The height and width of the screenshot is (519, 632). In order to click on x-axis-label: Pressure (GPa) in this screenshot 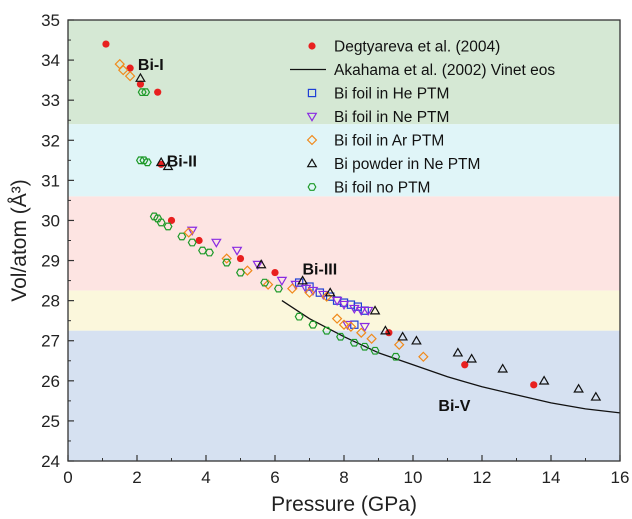, I will do `click(344, 504)`.